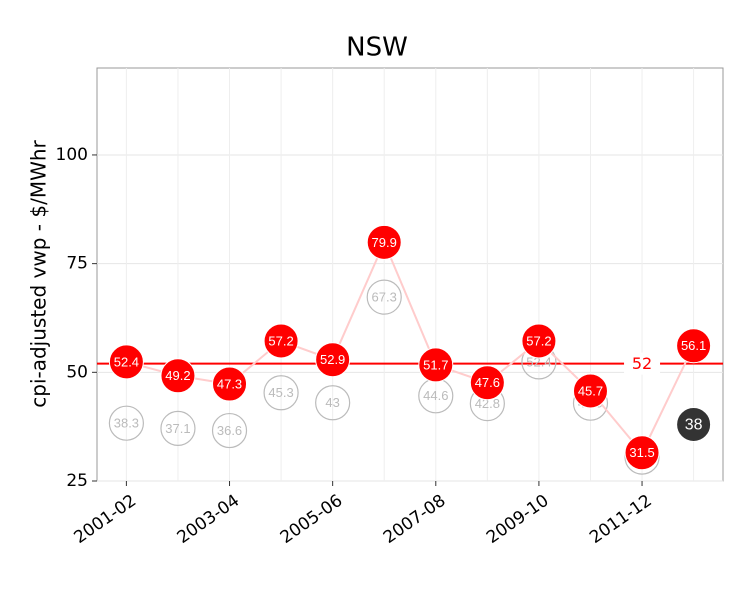 The width and height of the screenshot is (754, 607). What do you see at coordinates (77, 481) in the screenshot?
I see `y-tick-label: 25` at bounding box center [77, 481].